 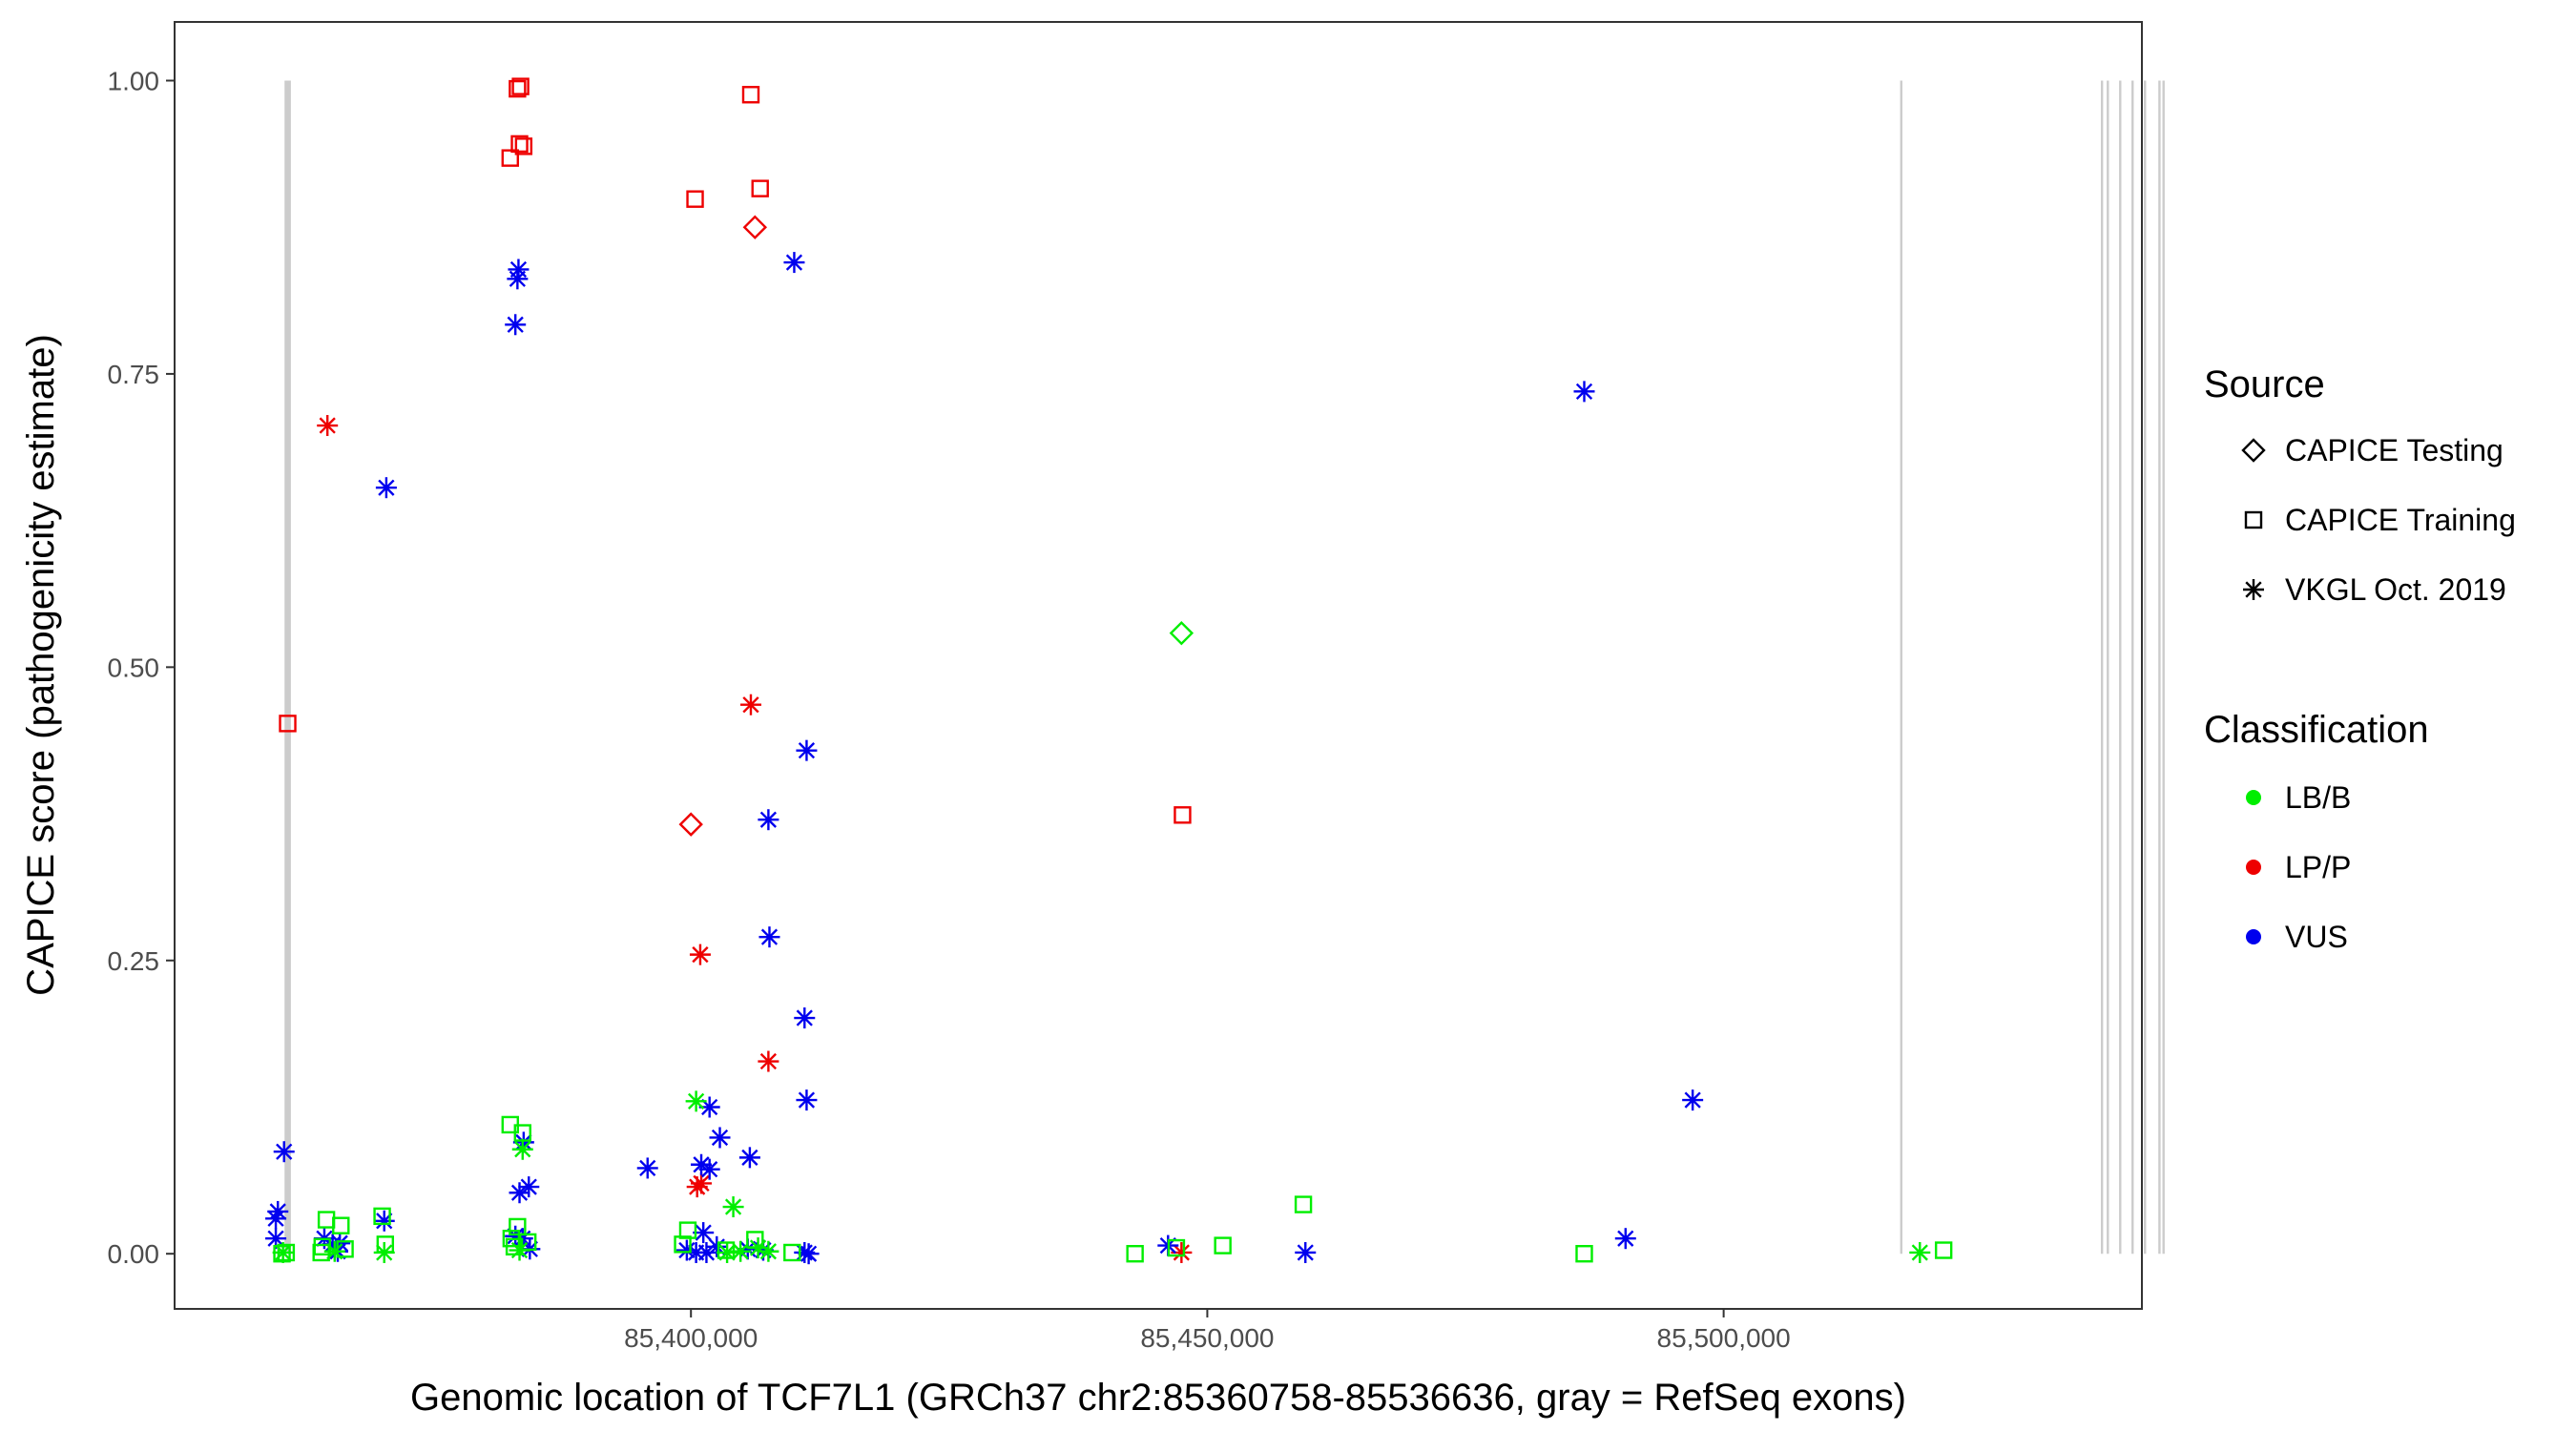 I want to click on y-axis: 0.00 0.25 0.50 0.75 1.00, so click(x=141, y=667).